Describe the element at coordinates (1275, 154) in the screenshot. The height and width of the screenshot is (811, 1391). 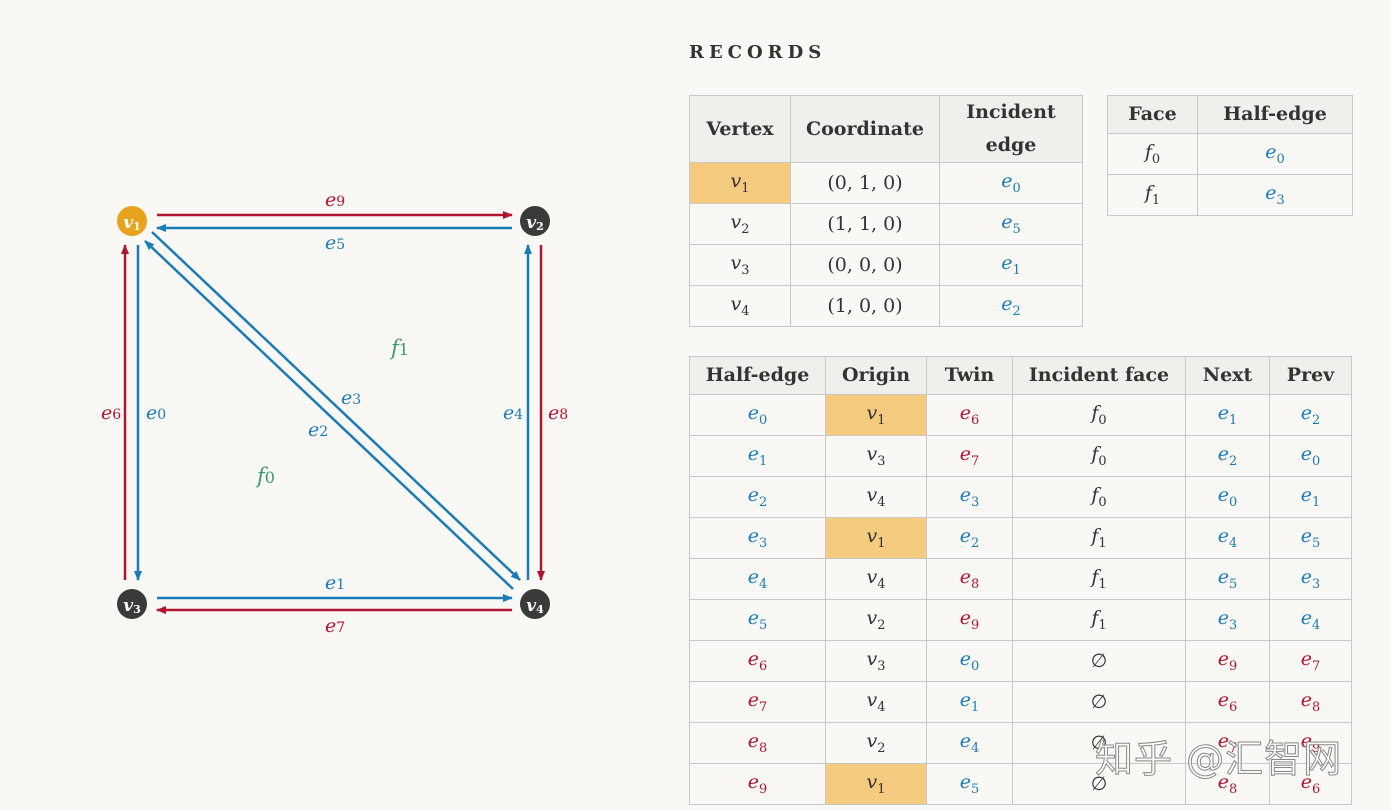
I see `face-halfedge-cell: e0` at that location.